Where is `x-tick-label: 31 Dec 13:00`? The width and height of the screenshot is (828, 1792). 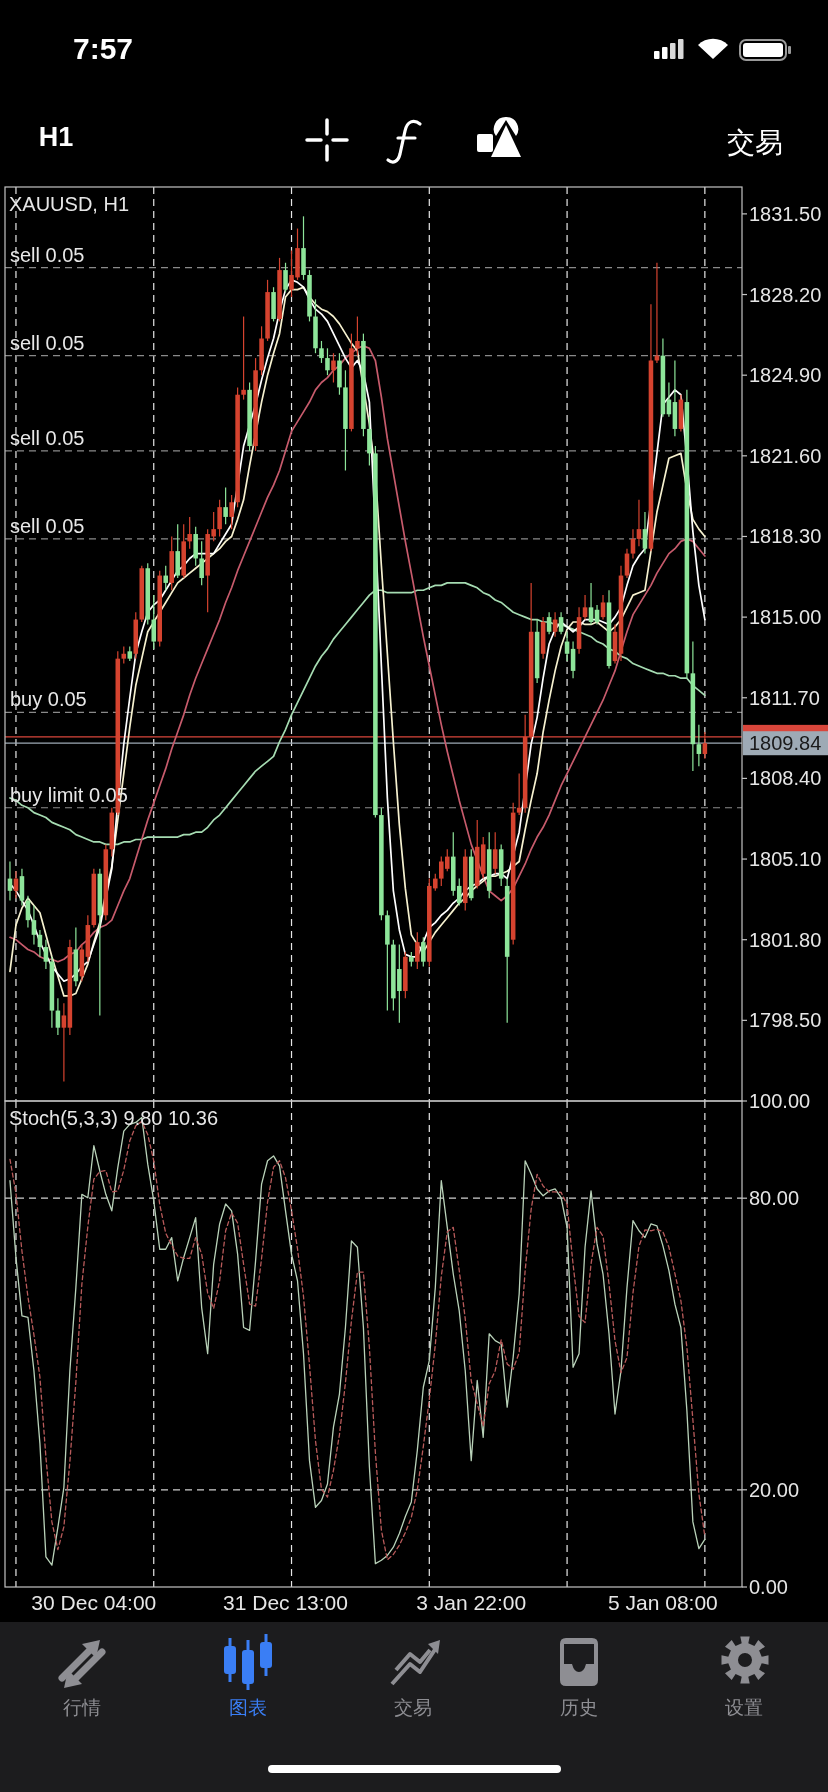
x-tick-label: 31 Dec 13:00 is located at coordinates (285, 1602).